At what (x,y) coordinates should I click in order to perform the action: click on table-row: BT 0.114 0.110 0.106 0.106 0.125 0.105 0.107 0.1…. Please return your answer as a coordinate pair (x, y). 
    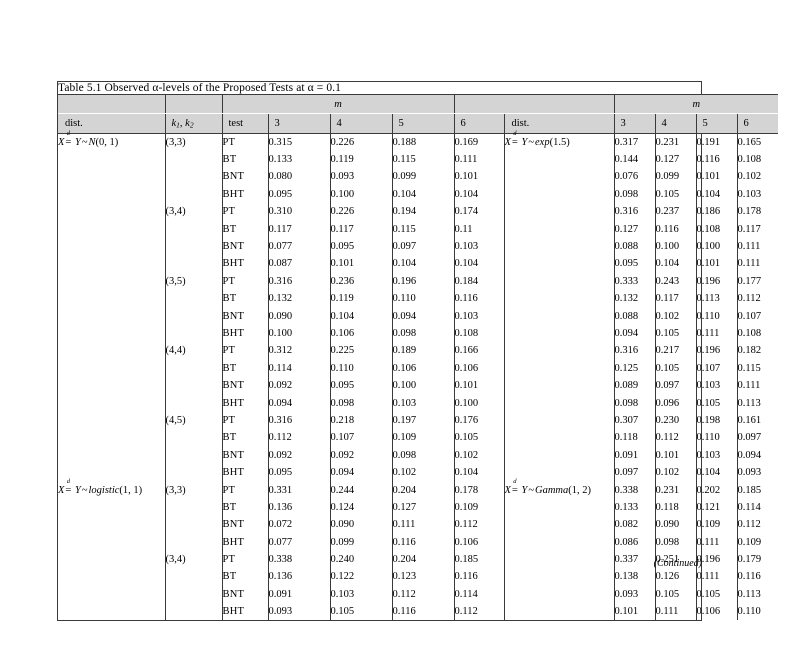
    Looking at the image, I should click on (418, 368).